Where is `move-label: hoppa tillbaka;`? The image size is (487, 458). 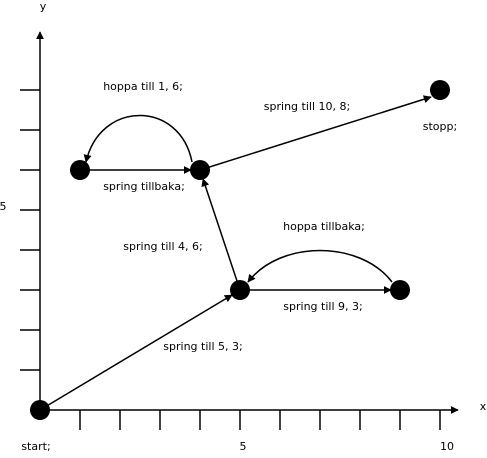
move-label: hoppa tillbaka; is located at coordinates (324, 226).